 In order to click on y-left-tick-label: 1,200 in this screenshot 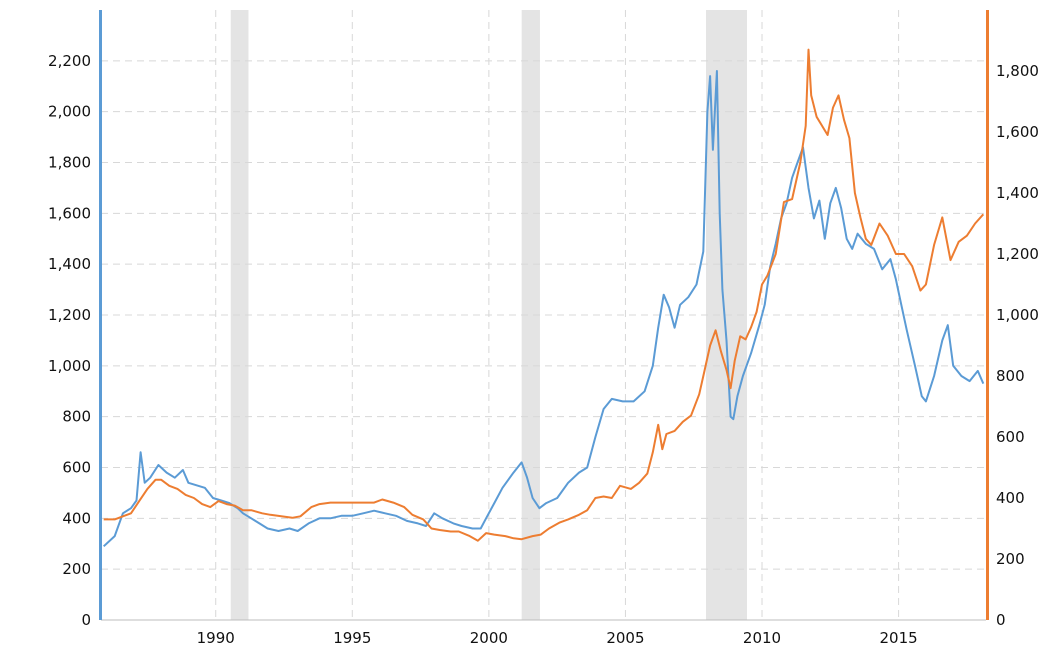, I will do `click(69, 315)`.